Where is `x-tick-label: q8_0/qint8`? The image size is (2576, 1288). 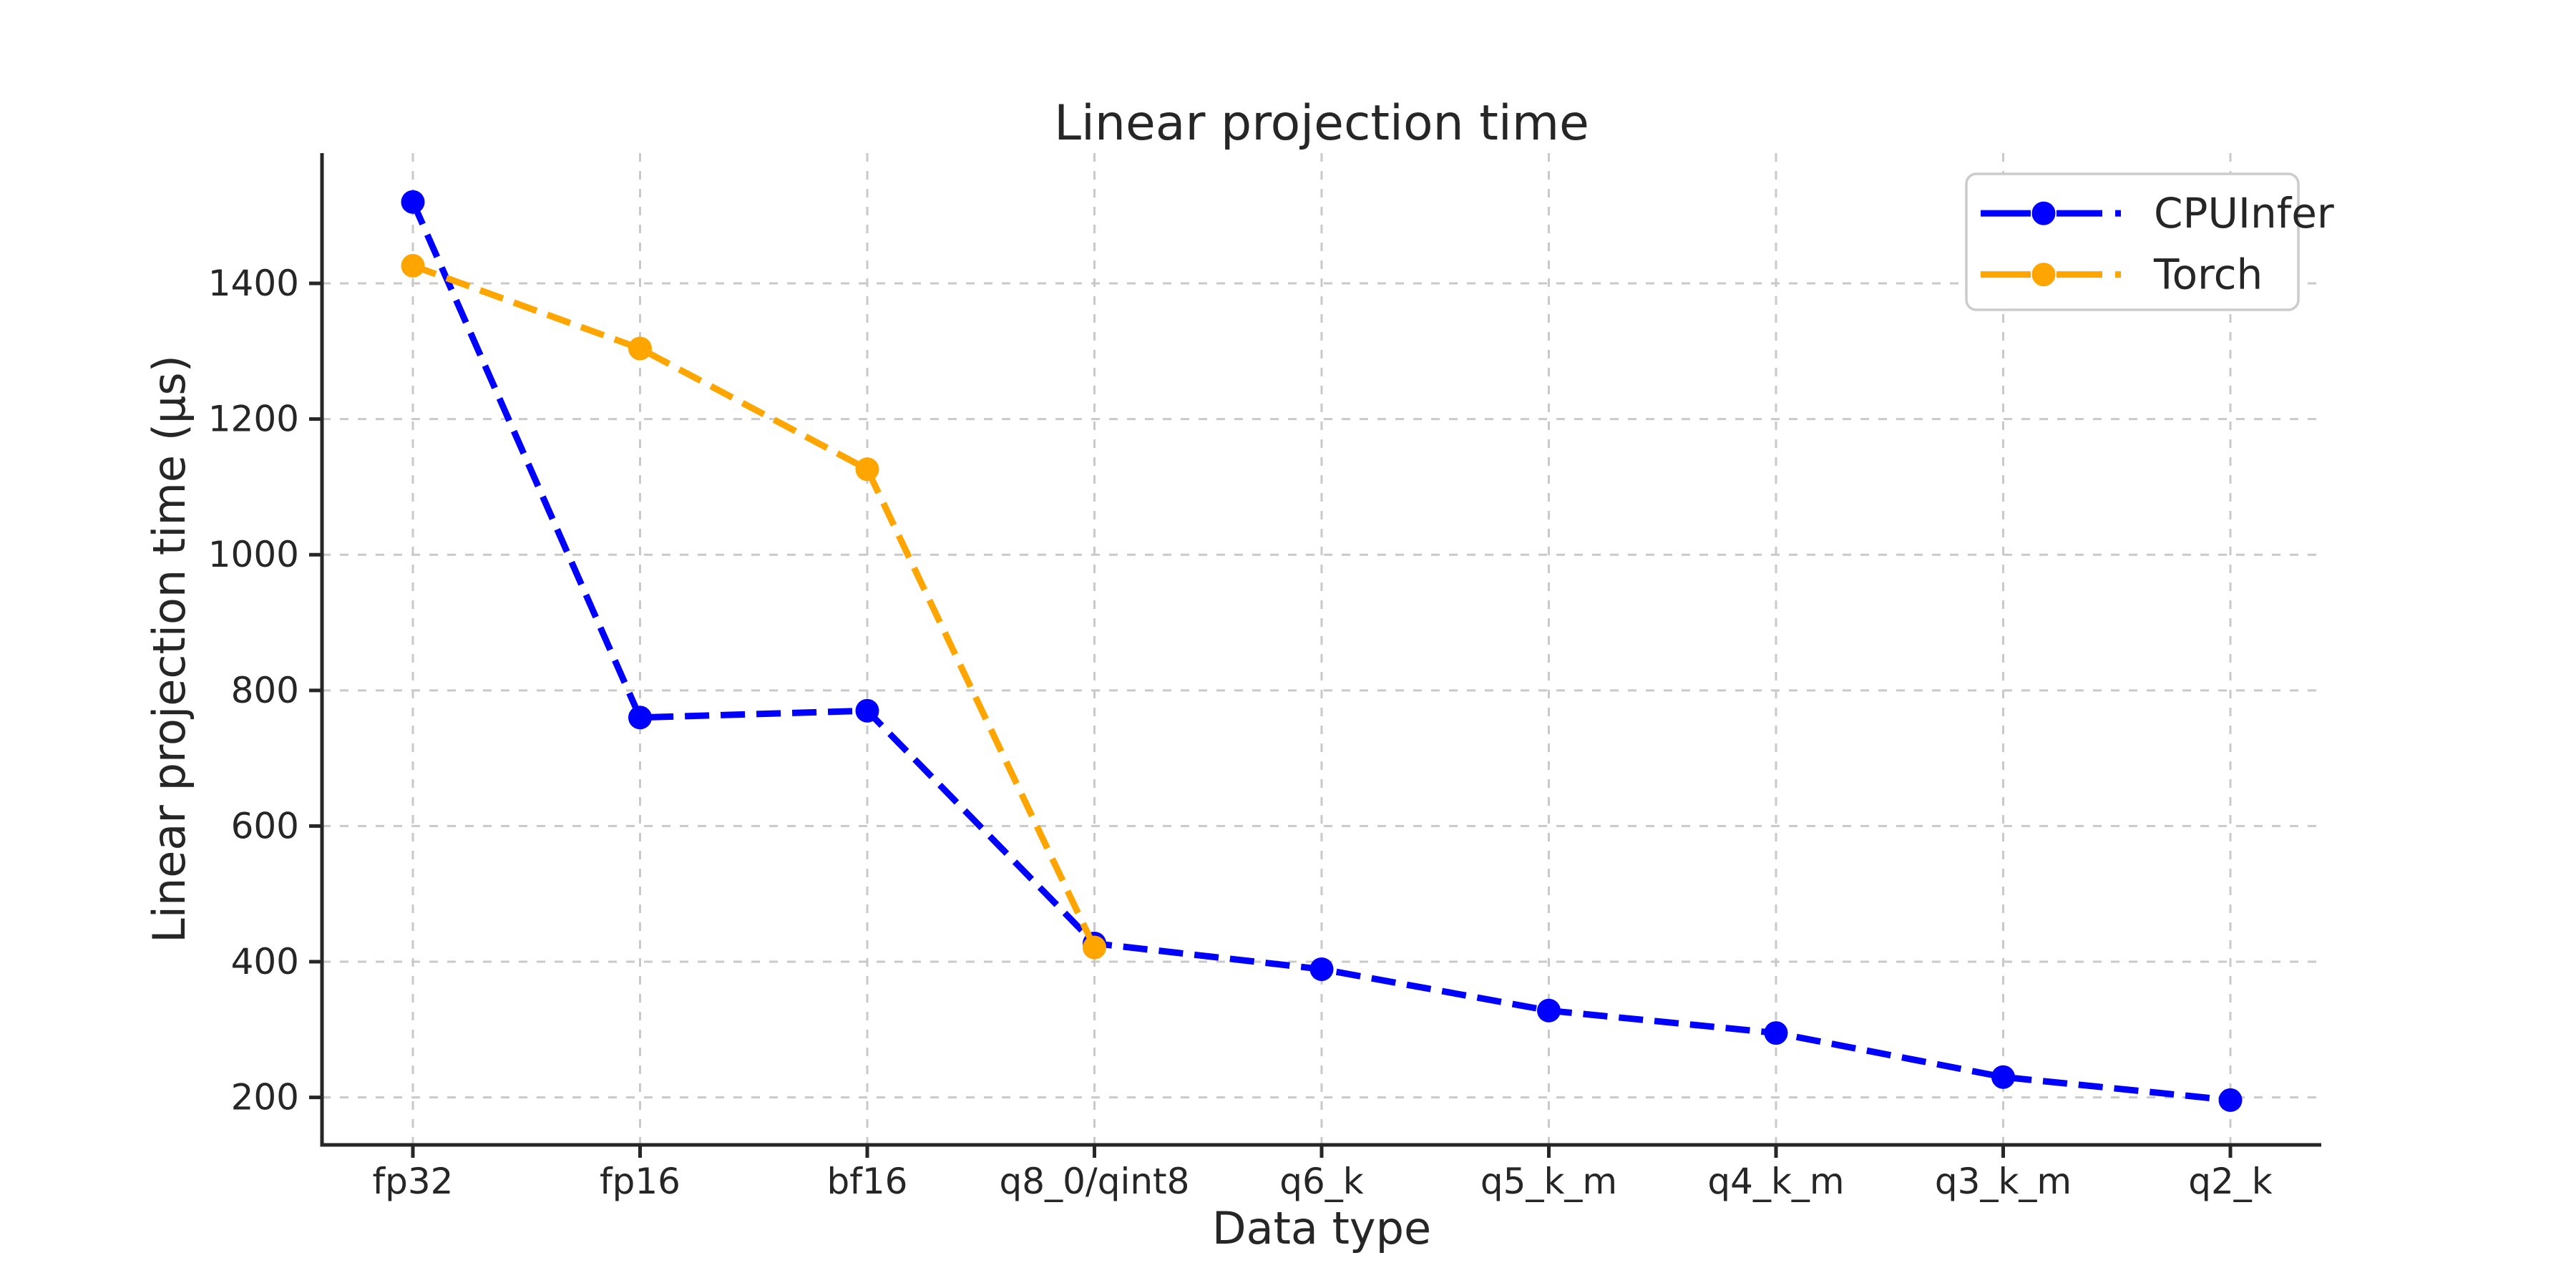
x-tick-label: q8_0/qint8 is located at coordinates (1095, 1181).